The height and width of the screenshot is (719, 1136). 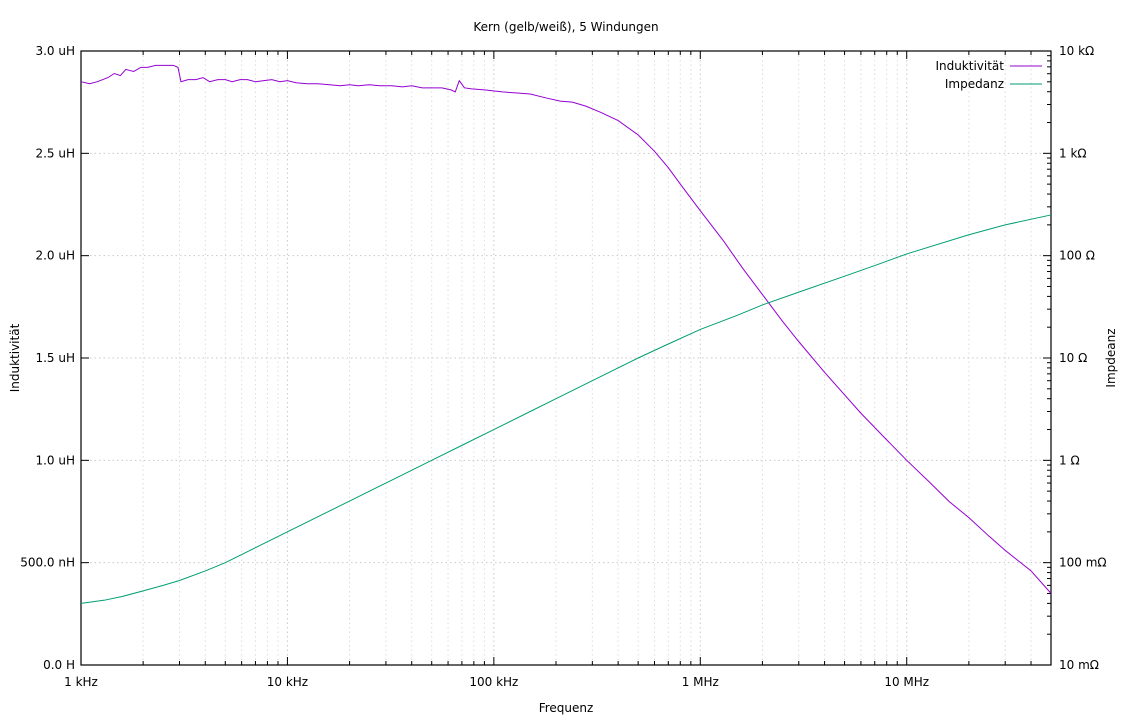 I want to click on chart-title: Kern (gelb/weiß), 5 Windungen, so click(x=565, y=27).